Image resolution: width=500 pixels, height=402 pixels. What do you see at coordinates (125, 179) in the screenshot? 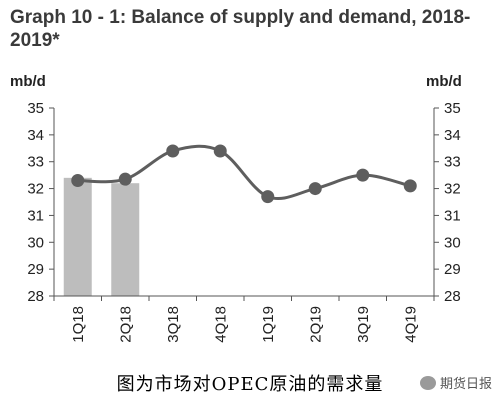
I see `point-2Q18` at bounding box center [125, 179].